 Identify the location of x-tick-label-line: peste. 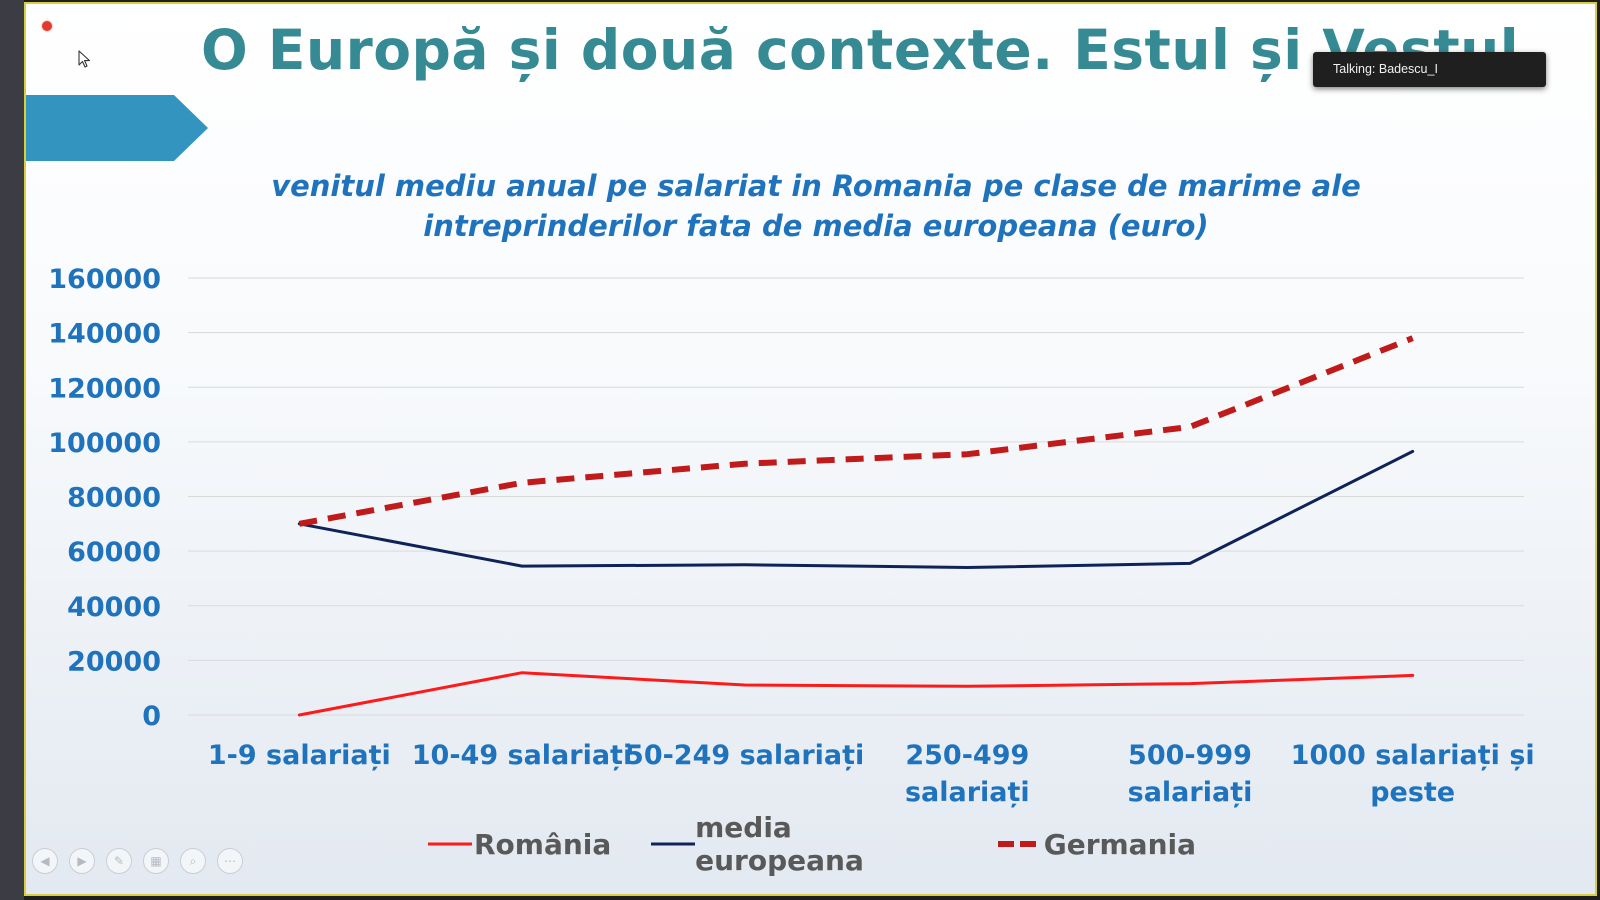
(1412, 792).